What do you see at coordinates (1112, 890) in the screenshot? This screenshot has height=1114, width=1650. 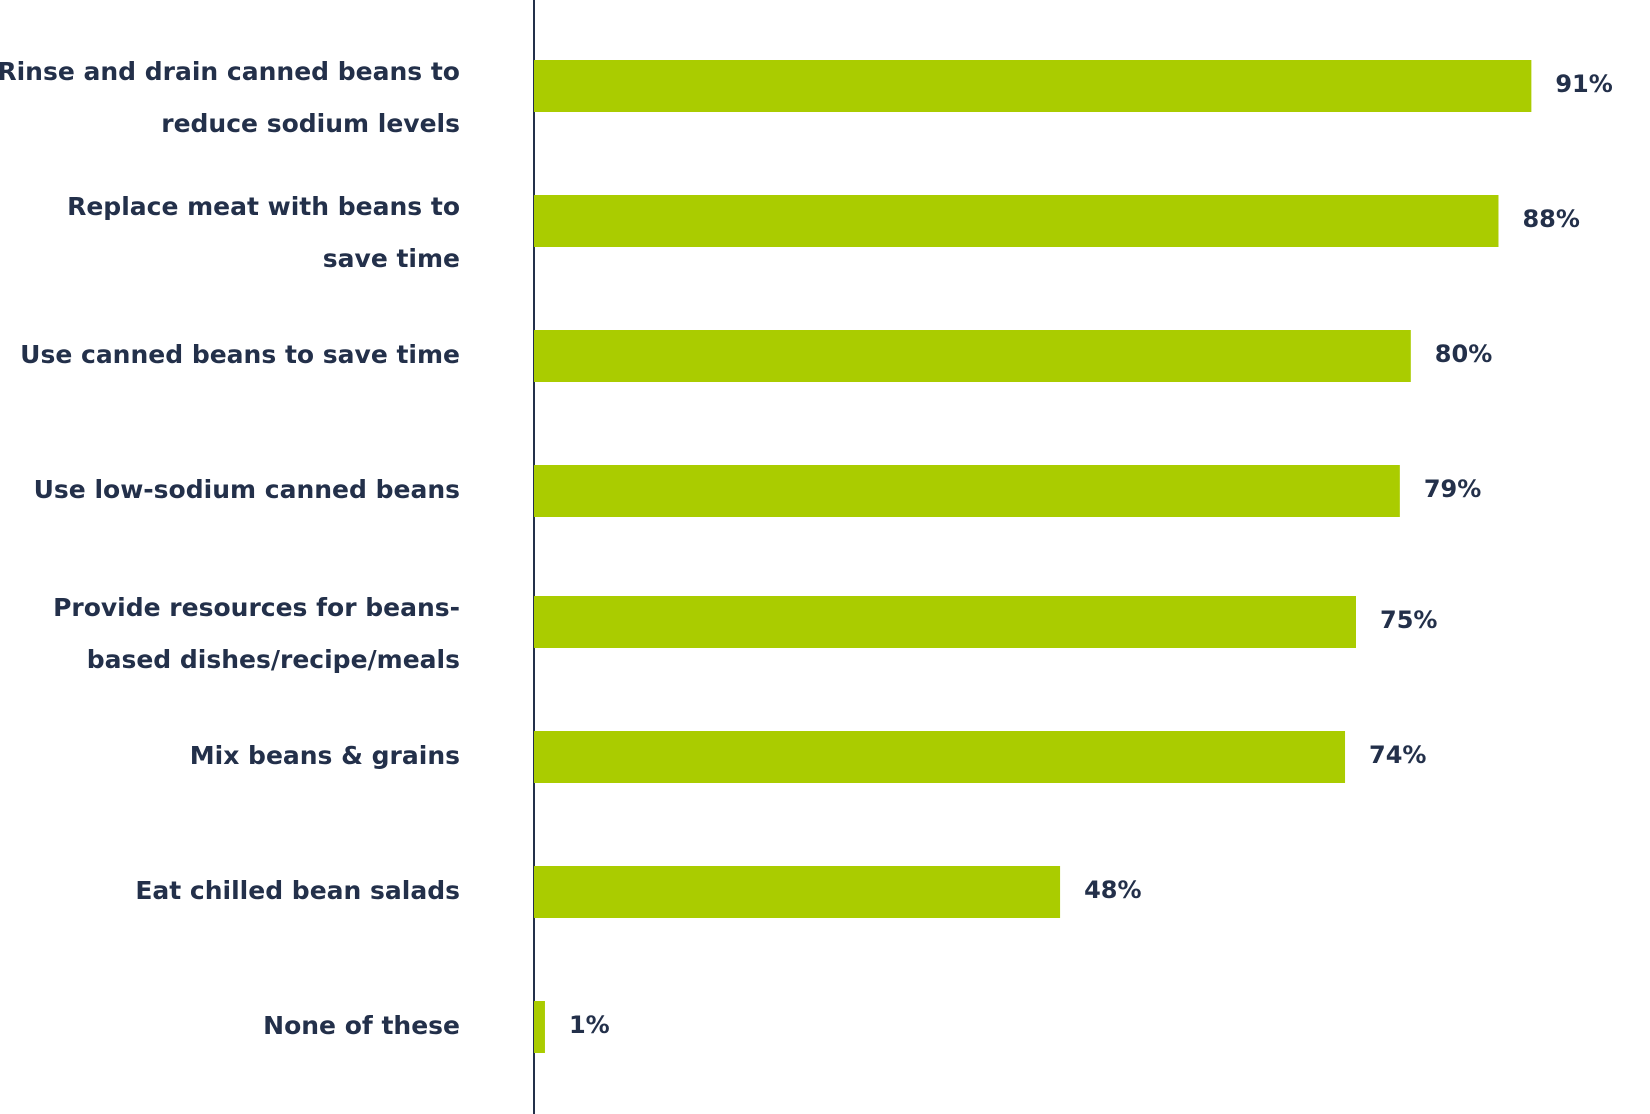 I see `value-label-7: 48%` at bounding box center [1112, 890].